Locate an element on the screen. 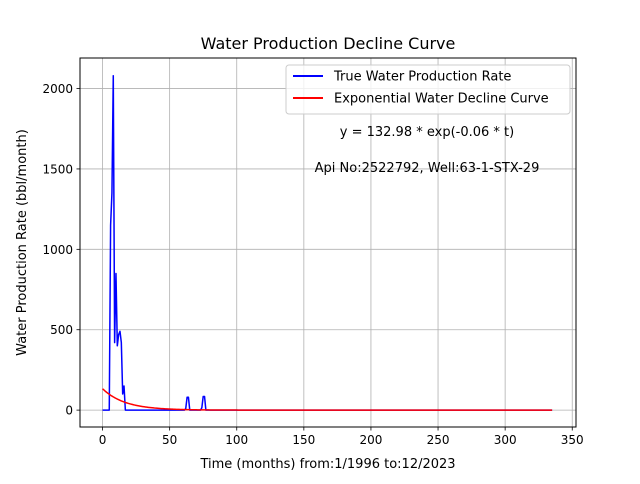 The image size is (640, 484). y-axis-label: Water Production Rate (bbl/month) is located at coordinates (22, 242).